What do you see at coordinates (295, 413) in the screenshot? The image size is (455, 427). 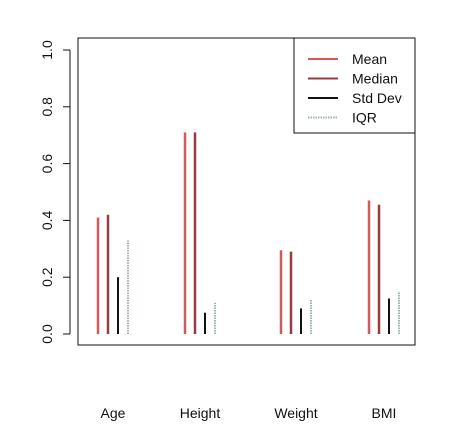 I see `x-label-weight: Weight` at bounding box center [295, 413].